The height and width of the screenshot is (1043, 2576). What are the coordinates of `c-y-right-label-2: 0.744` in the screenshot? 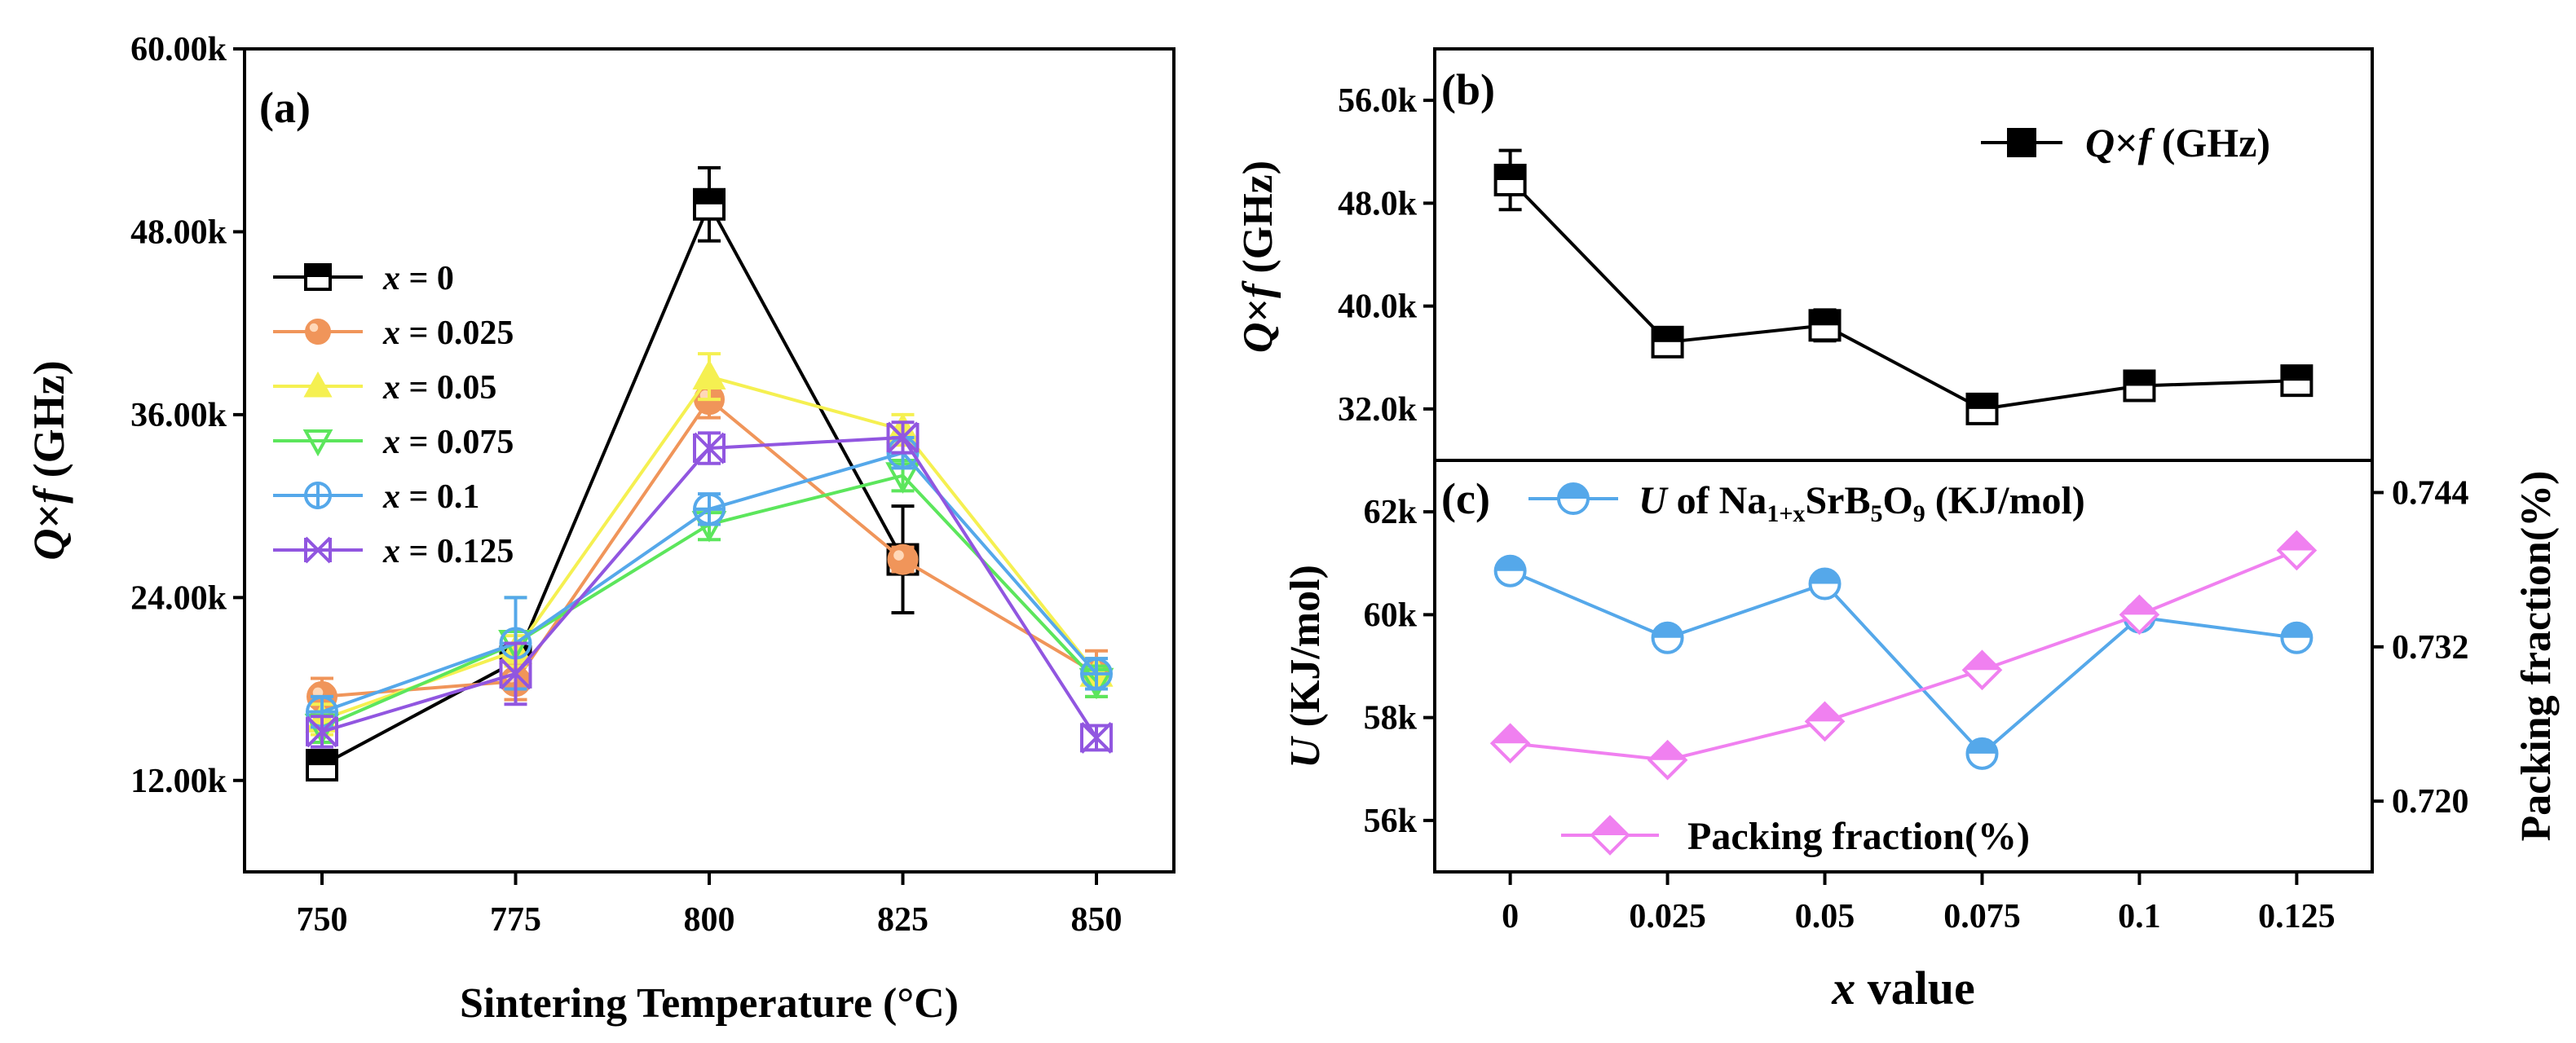 It's located at (2430, 493).